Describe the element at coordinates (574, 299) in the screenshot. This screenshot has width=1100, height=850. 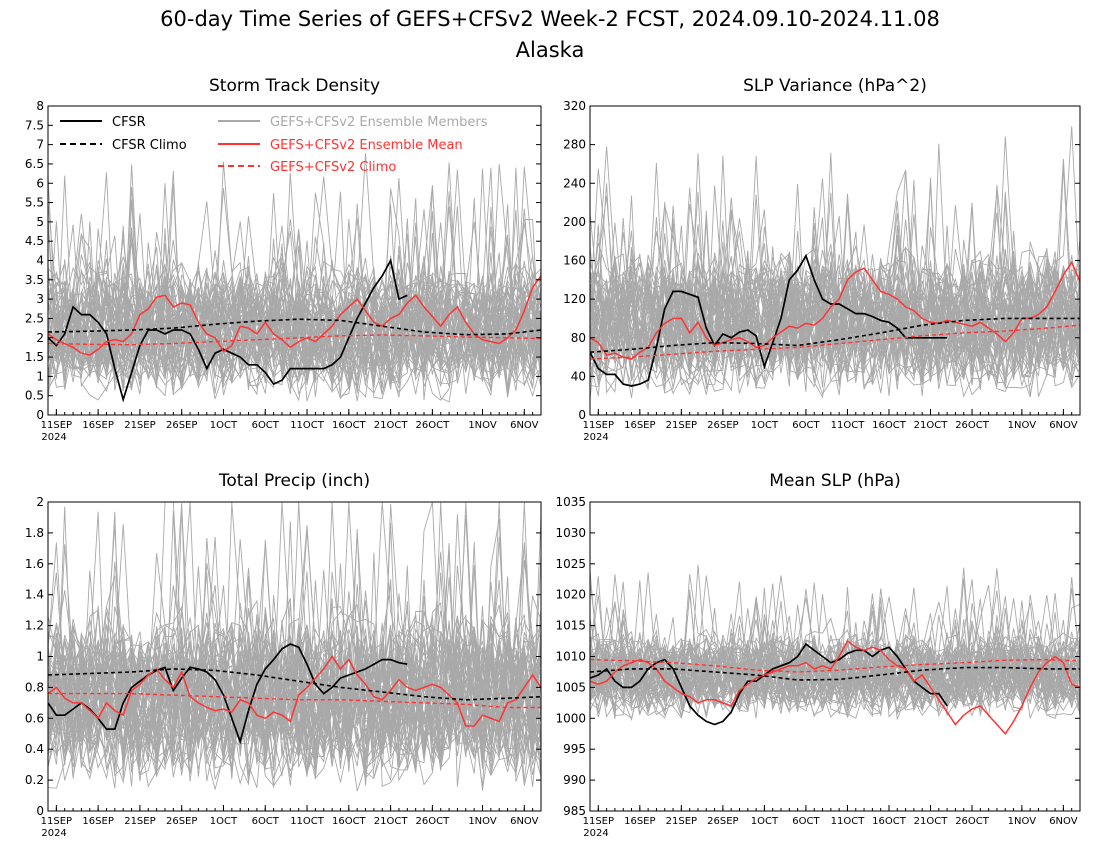
I see `y-tick-label: 120` at that location.